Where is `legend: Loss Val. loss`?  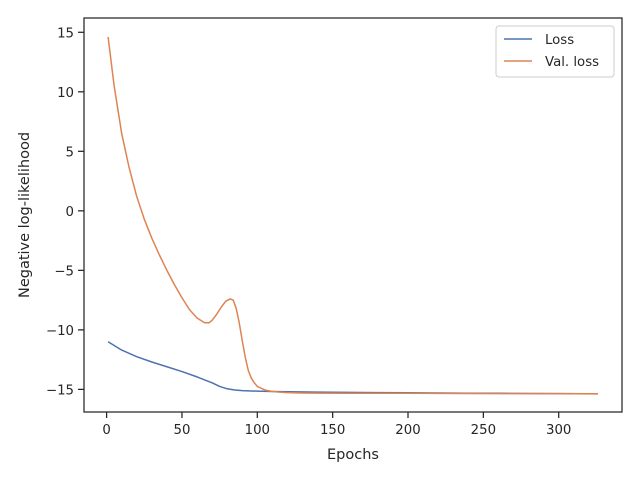 legend: Loss Val. loss is located at coordinates (555, 51).